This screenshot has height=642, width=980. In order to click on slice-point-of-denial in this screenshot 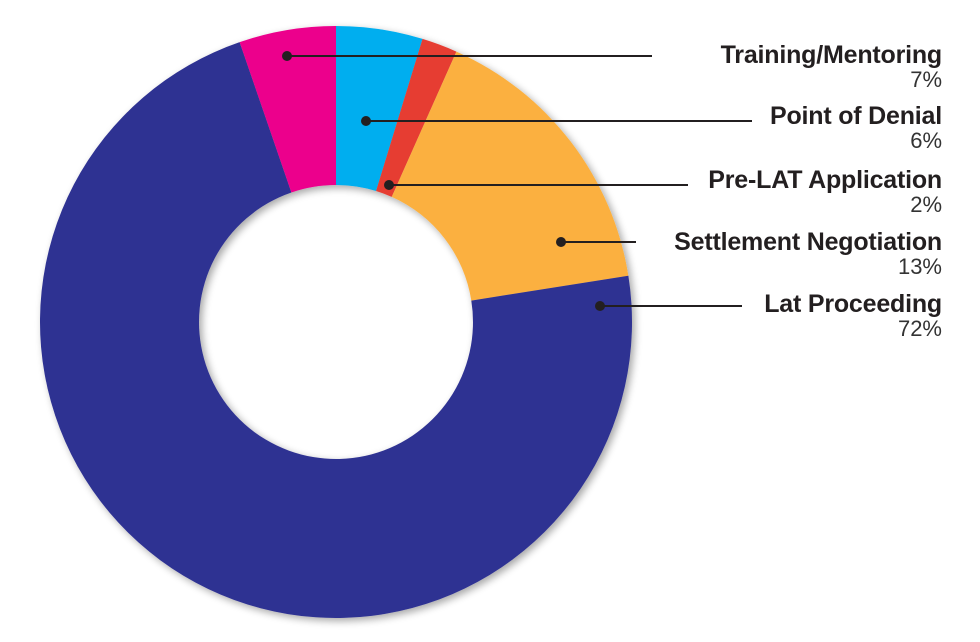, I will do `click(379, 108)`.